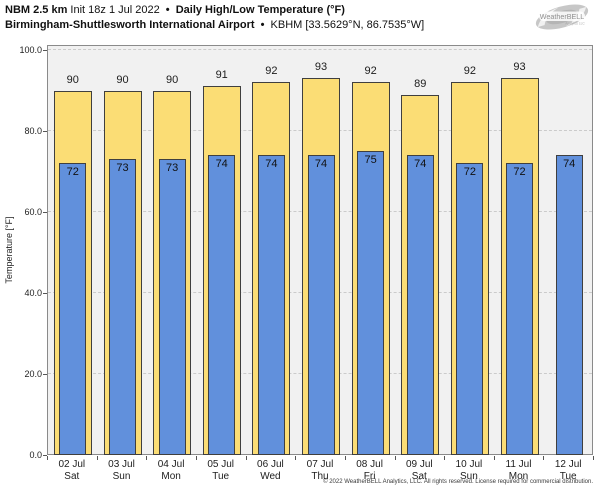 The height and width of the screenshot is (493, 600). I want to click on x-axis-category-label: 08 Jul Fri, so click(369, 471).